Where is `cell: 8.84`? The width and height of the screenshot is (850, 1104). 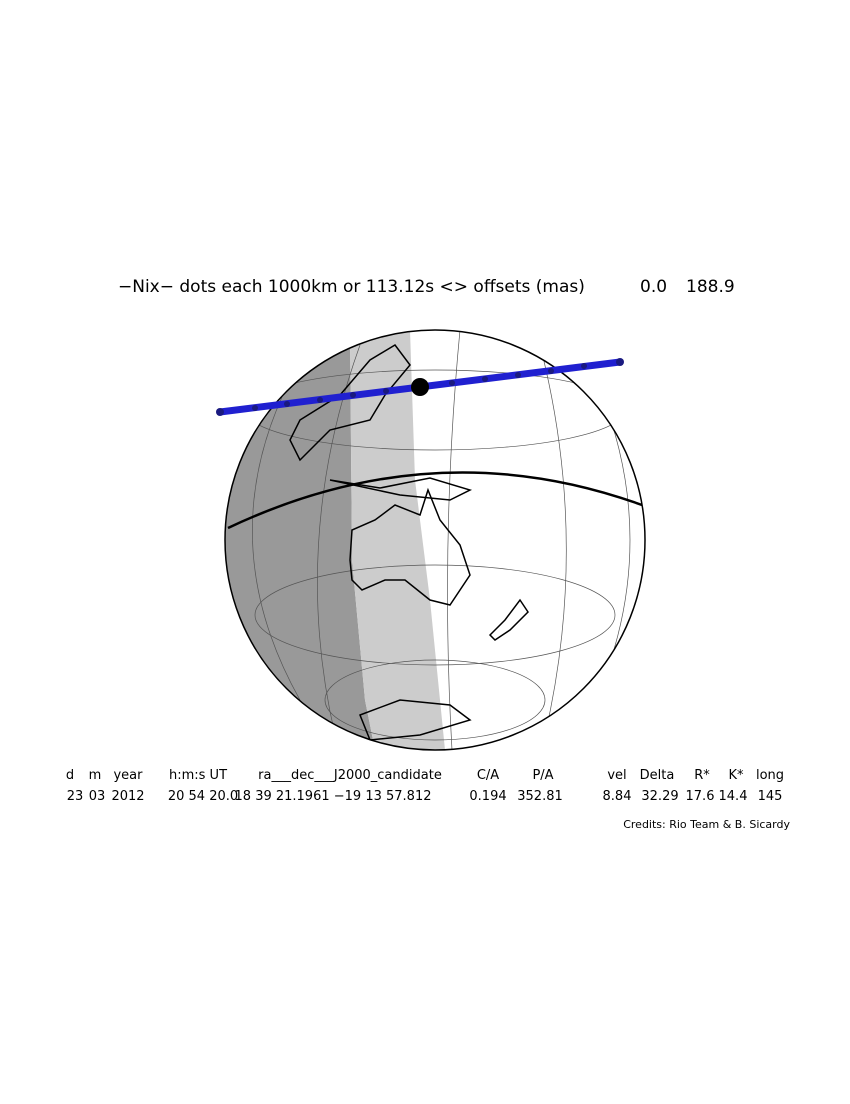 cell: 8.84 is located at coordinates (617, 796).